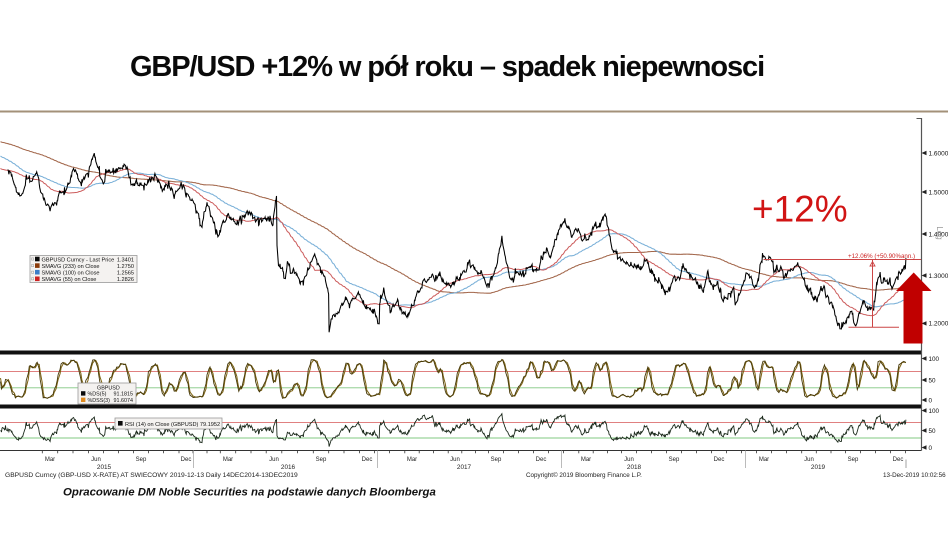  Describe the element at coordinates (938, 276) in the screenshot. I see `svg-text: 1.3000` at that location.